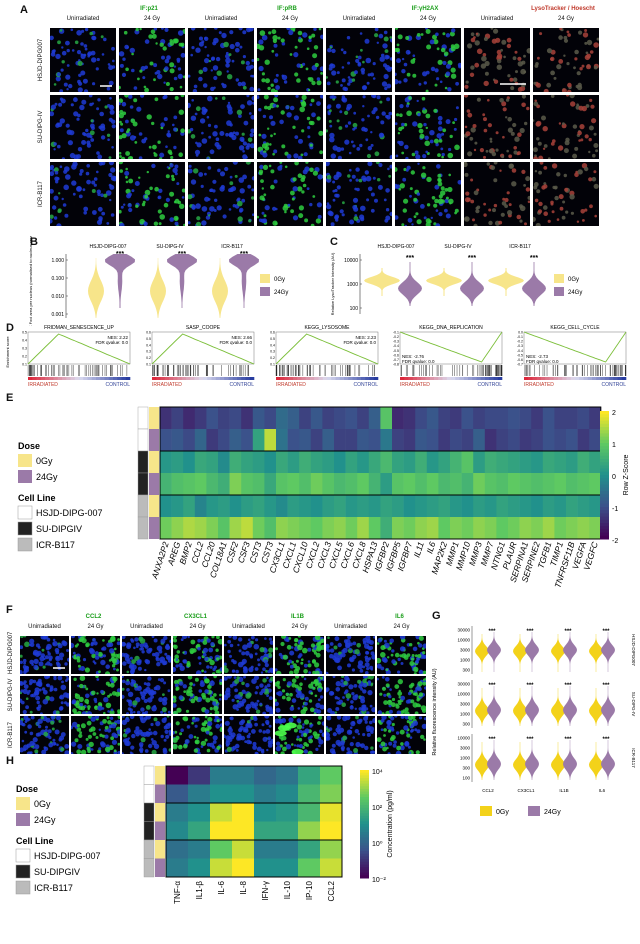 The width and height of the screenshot is (640, 944). I want to click on colorbar-segment, so click(364, 842).